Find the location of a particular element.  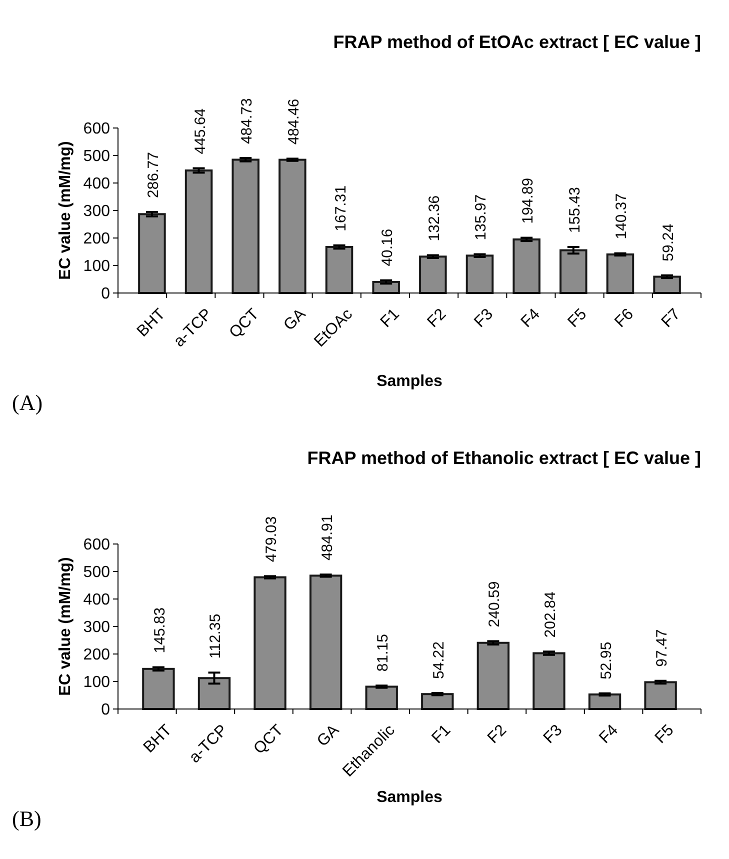

text: (B) is located at coordinates (27, 818).